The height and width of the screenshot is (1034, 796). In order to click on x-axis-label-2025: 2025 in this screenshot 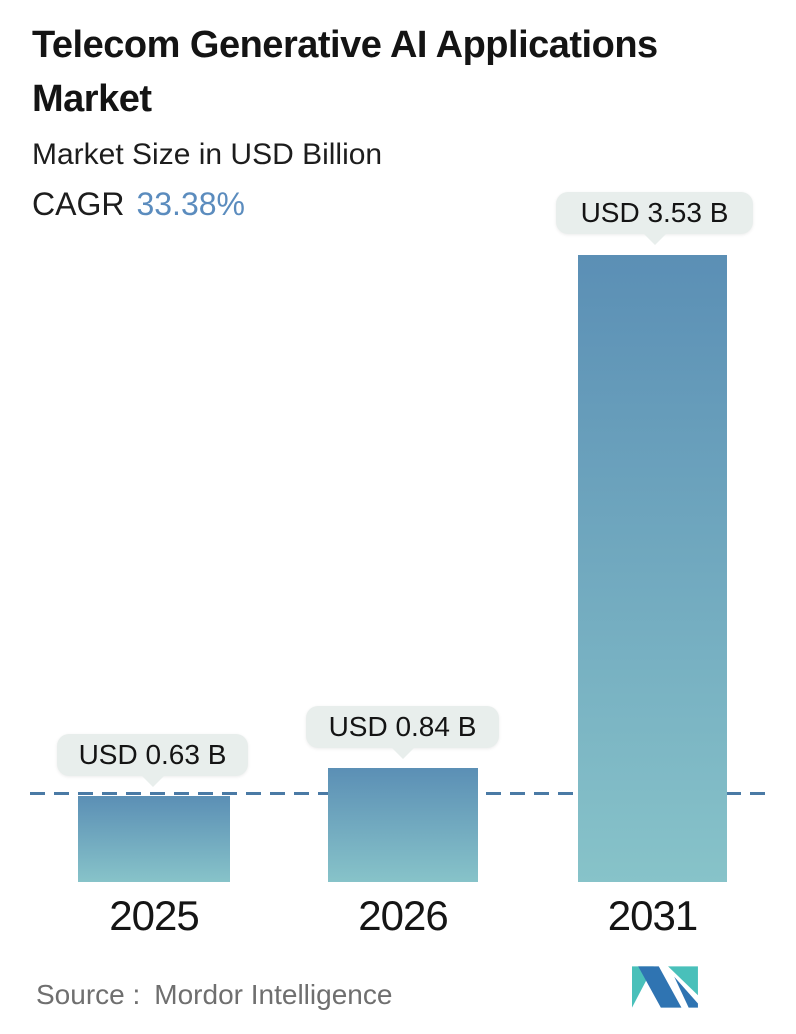, I will do `click(154, 915)`.